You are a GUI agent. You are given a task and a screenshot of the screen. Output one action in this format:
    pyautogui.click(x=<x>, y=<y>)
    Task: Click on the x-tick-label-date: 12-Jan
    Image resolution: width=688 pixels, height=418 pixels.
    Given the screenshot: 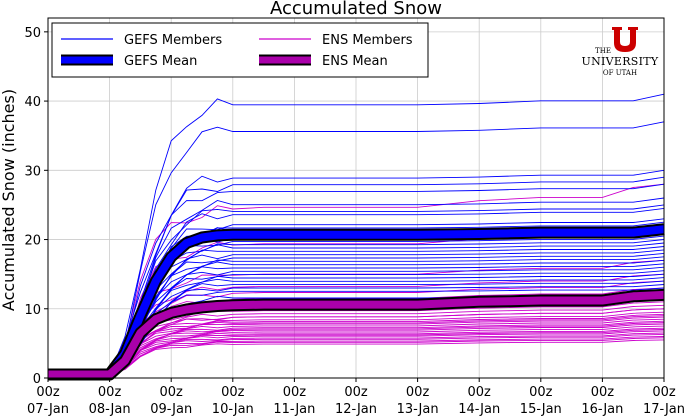 What is the action you would take?
    pyautogui.click(x=356, y=409)
    